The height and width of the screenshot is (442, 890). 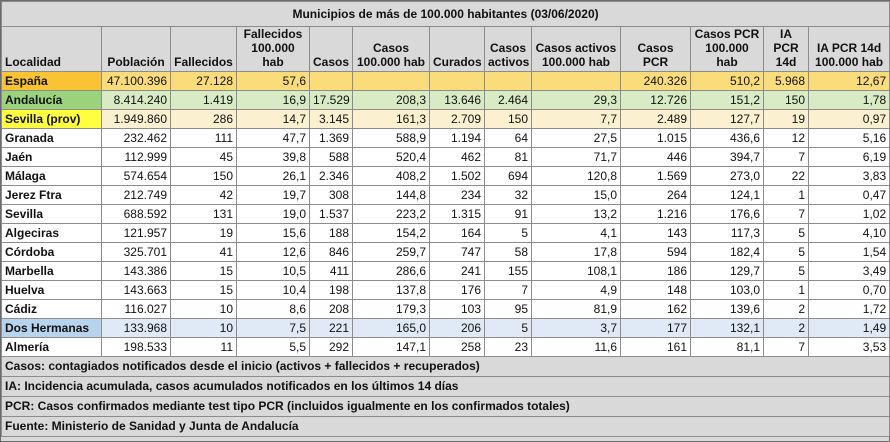 I want to click on value-cell: 131, so click(x=203, y=214).